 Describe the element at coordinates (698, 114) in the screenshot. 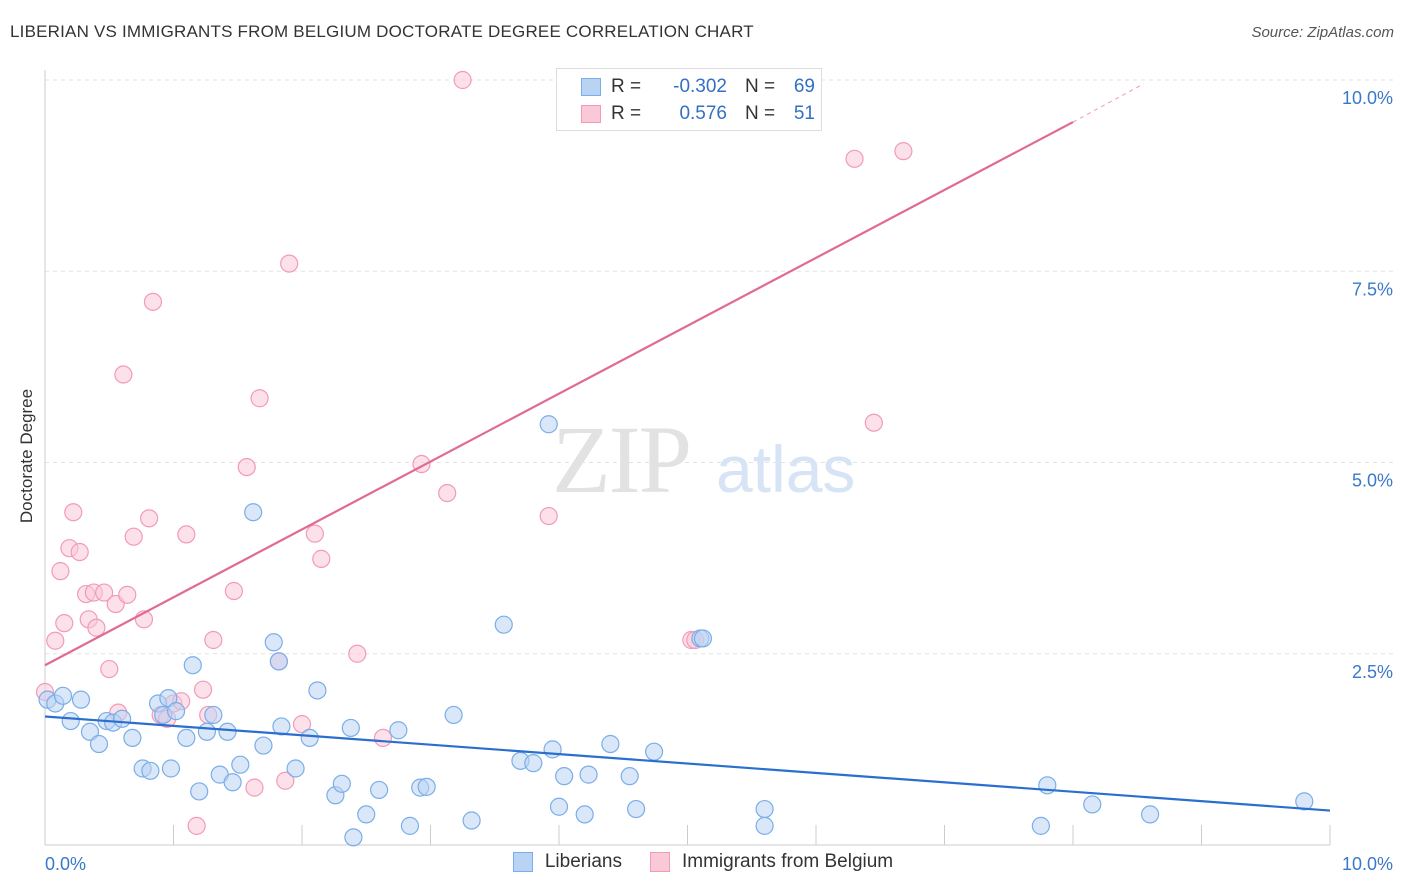

I see `stats-row-belgium: R = 0.576 N = 51` at that location.